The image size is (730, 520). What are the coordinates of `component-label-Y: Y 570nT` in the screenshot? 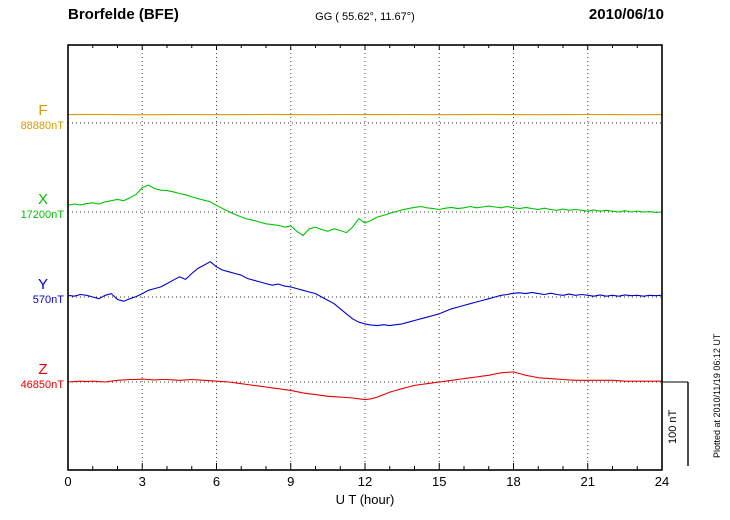 It's located at (32, 291).